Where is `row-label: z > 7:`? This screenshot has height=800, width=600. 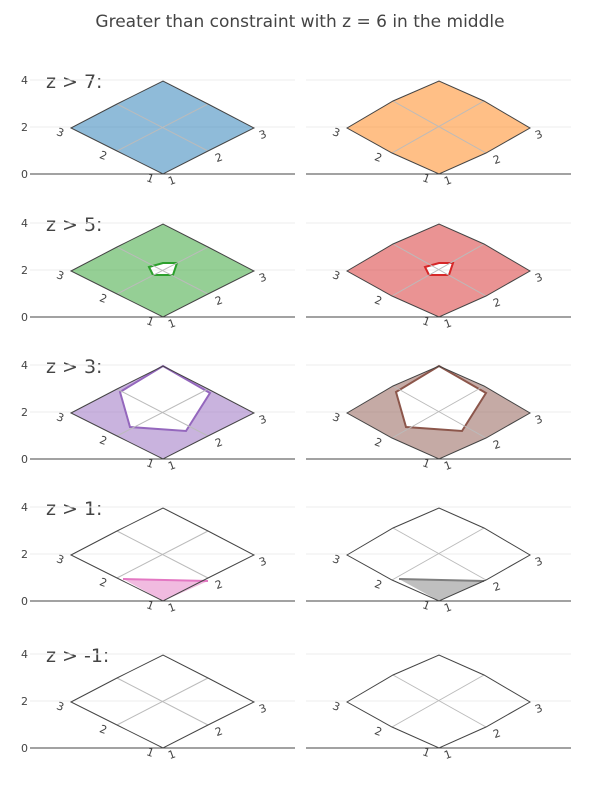 row-label: z > 7: is located at coordinates (74, 82).